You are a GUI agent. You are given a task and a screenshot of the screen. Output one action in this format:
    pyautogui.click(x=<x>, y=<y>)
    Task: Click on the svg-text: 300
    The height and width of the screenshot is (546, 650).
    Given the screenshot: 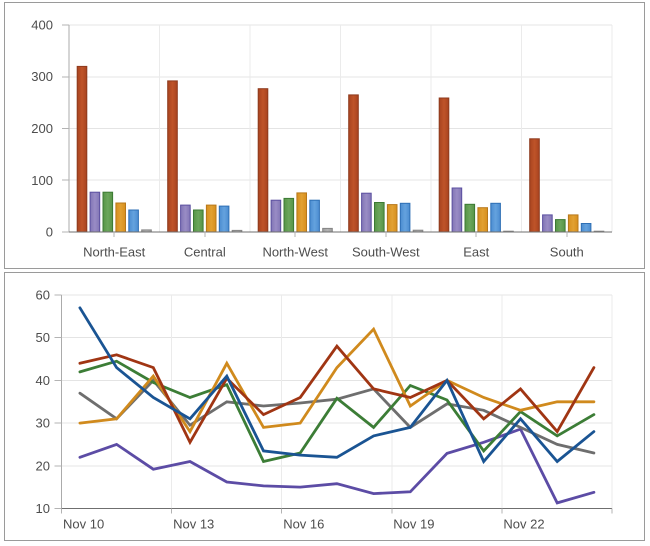 What is the action you would take?
    pyautogui.click(x=42, y=76)
    